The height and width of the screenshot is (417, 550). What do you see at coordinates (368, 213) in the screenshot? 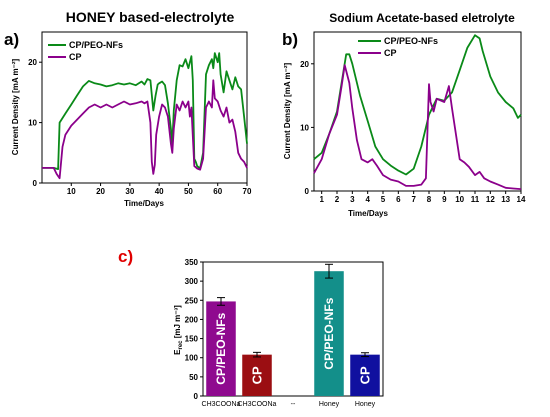
I see `panel-b-xlabel: Time/Days` at bounding box center [368, 213].